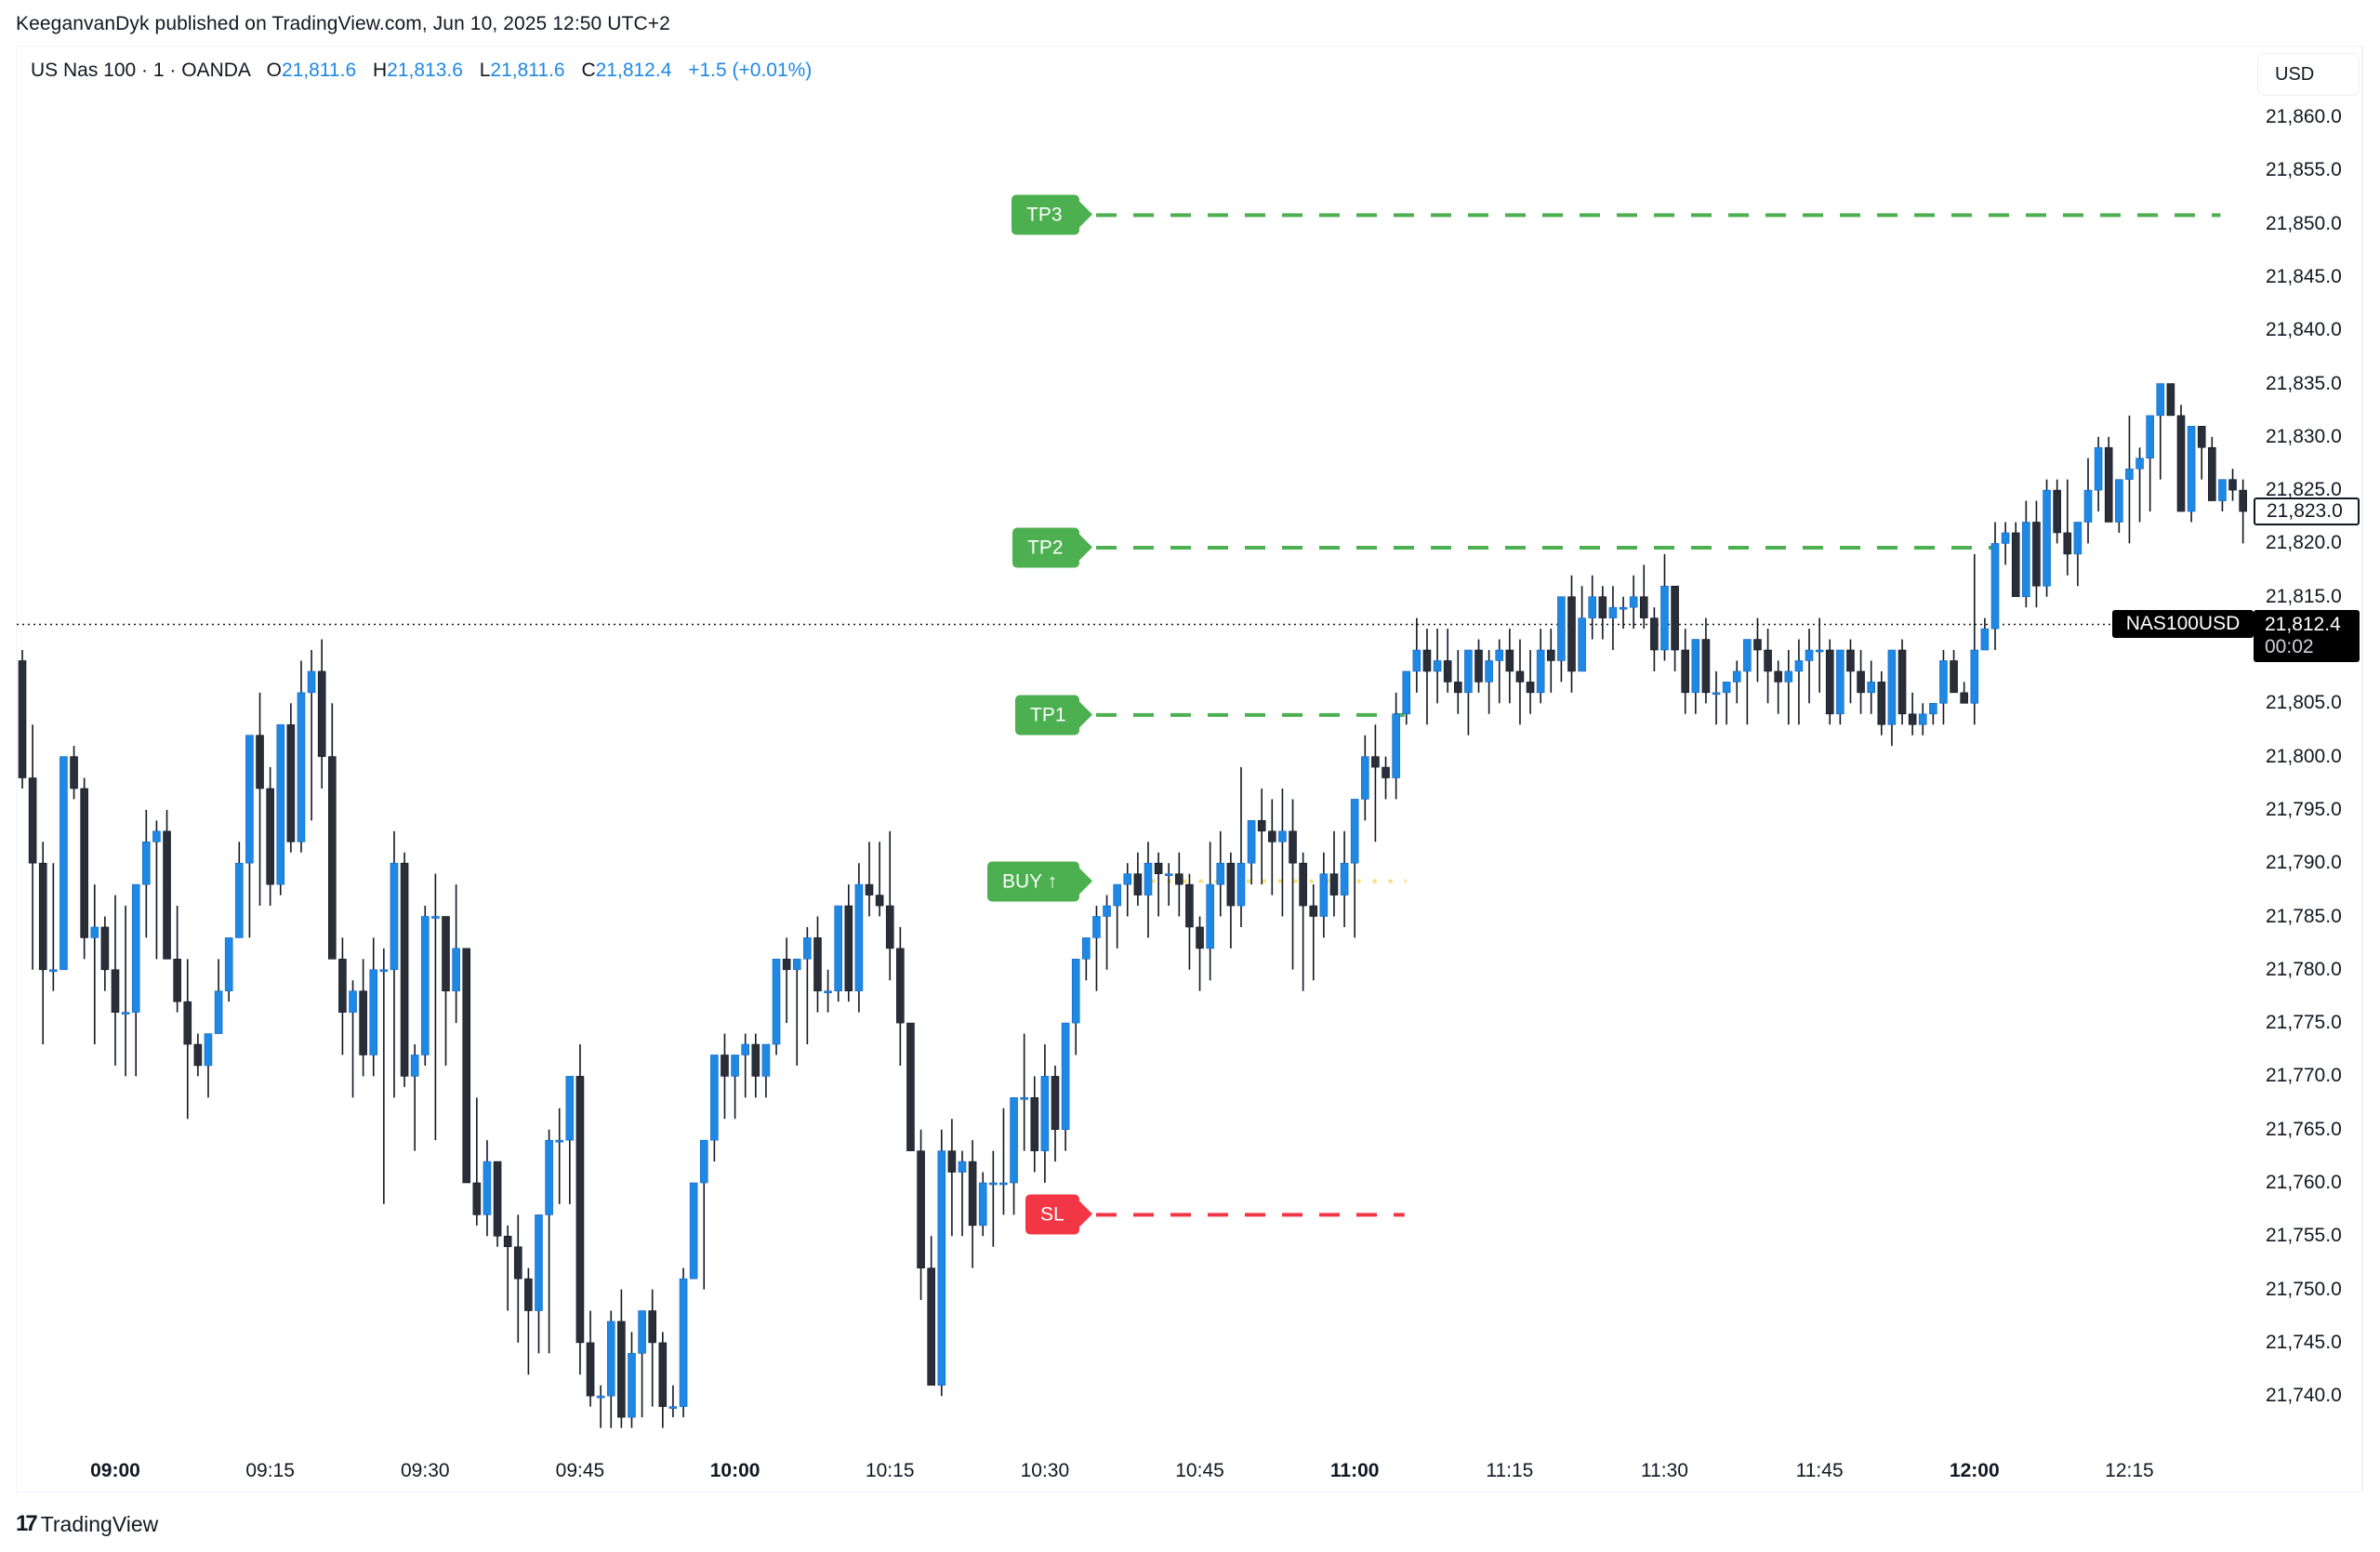 This screenshot has height=1552, width=2380. What do you see at coordinates (2304, 383) in the screenshot?
I see `price-tick-label: 21,835.0` at bounding box center [2304, 383].